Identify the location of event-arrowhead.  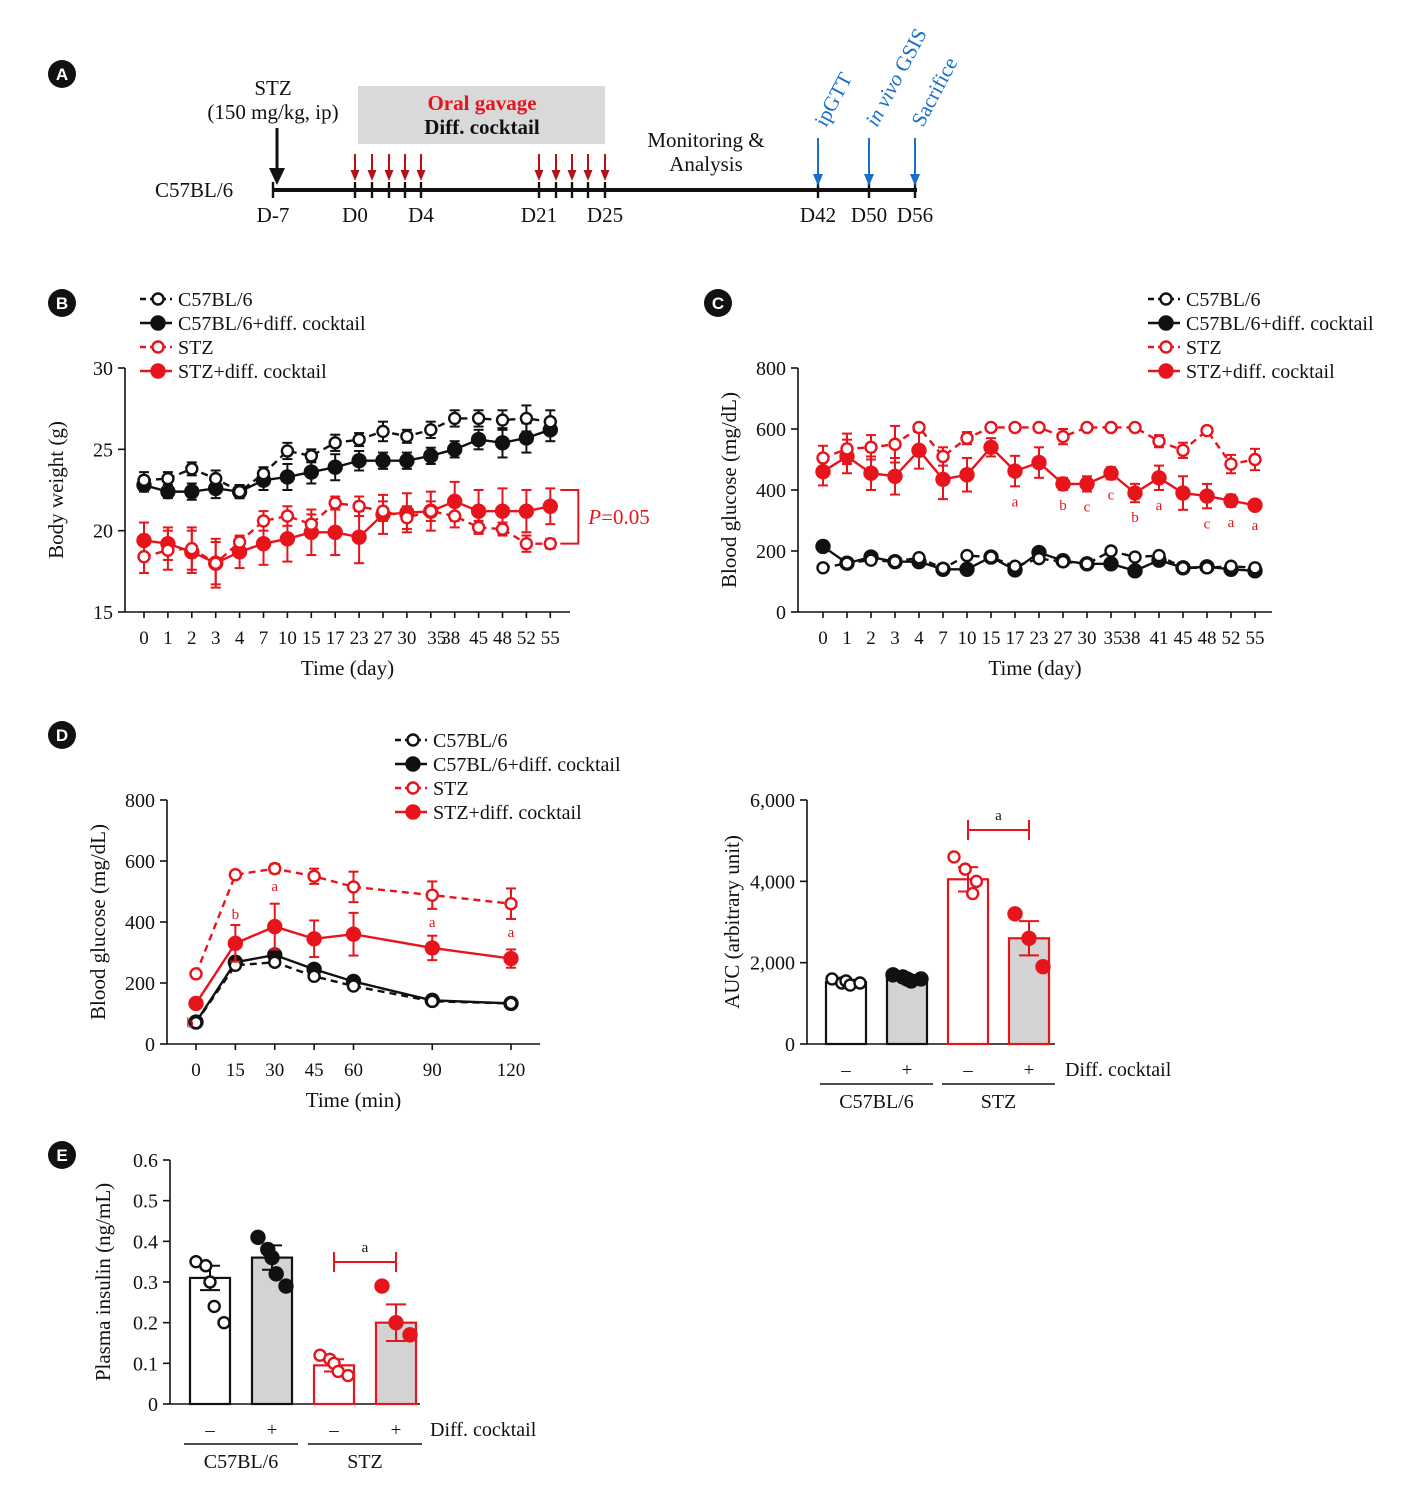
(869, 180).